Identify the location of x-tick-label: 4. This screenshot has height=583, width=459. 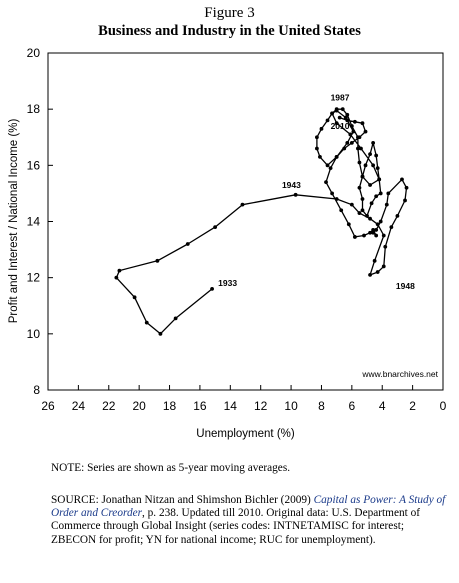
(382, 406).